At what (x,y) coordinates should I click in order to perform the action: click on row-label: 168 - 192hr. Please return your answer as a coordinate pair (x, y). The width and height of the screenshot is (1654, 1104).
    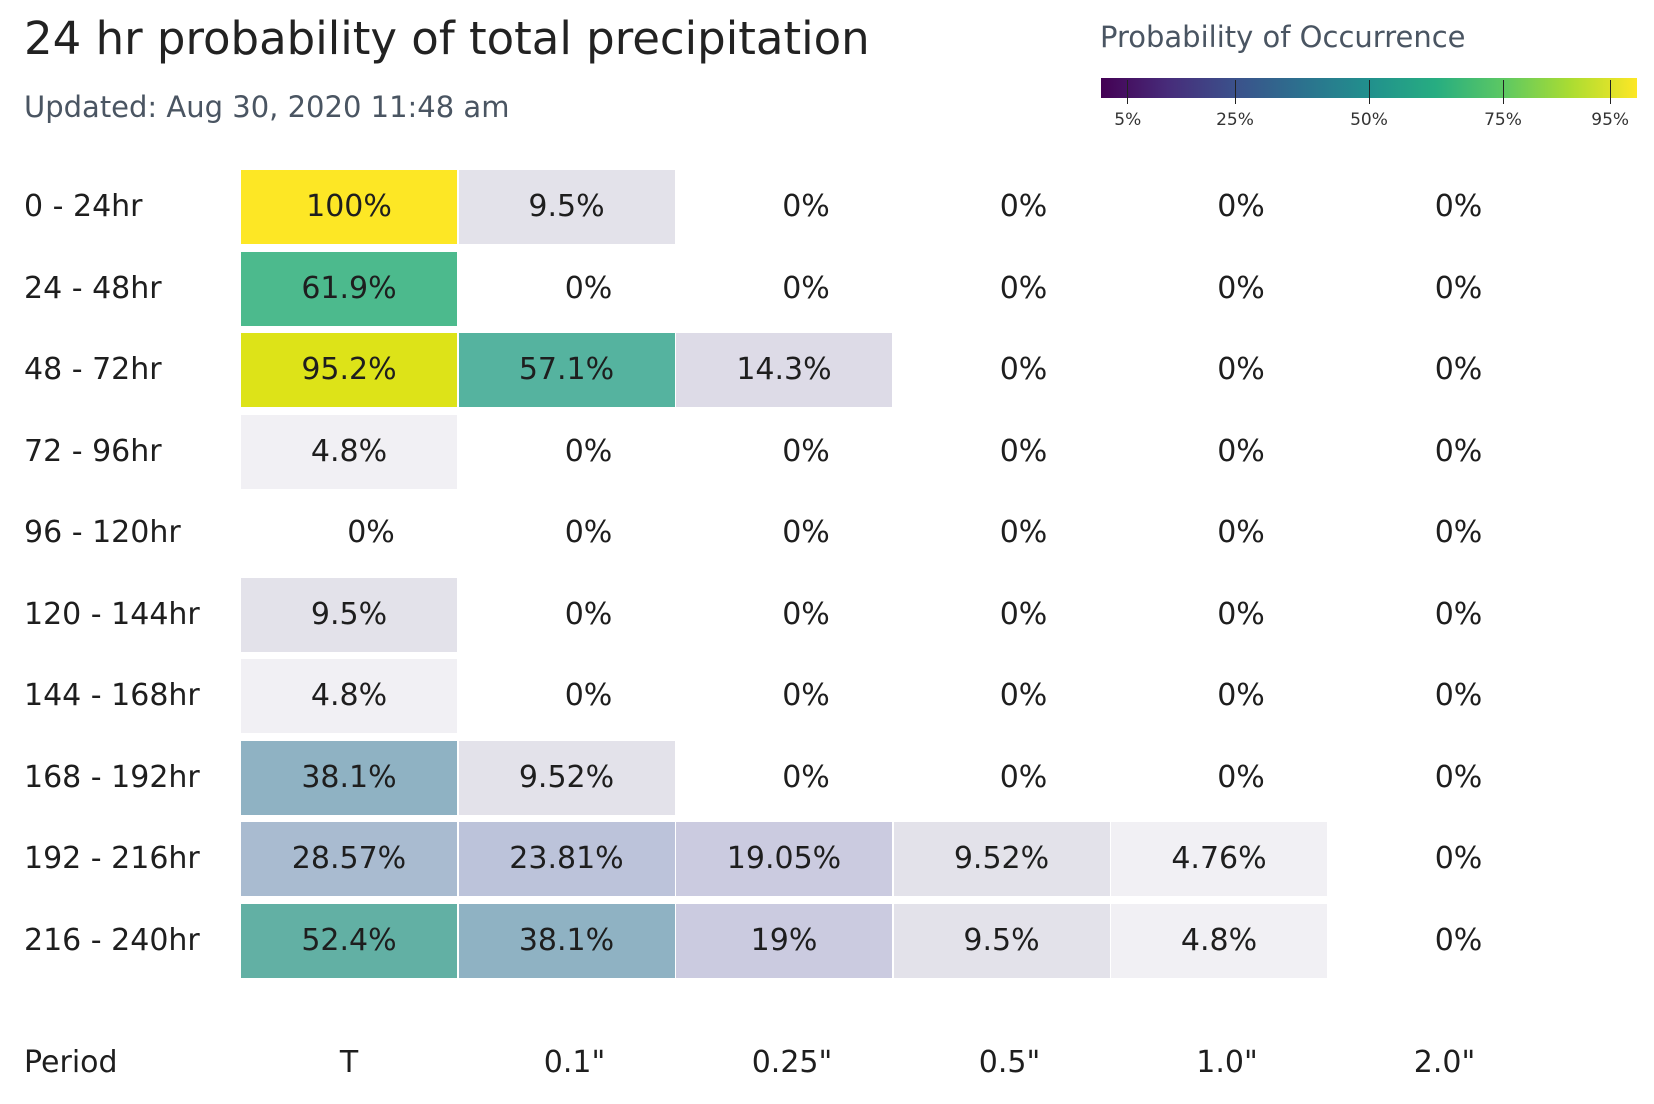
    Looking at the image, I should click on (112, 777).